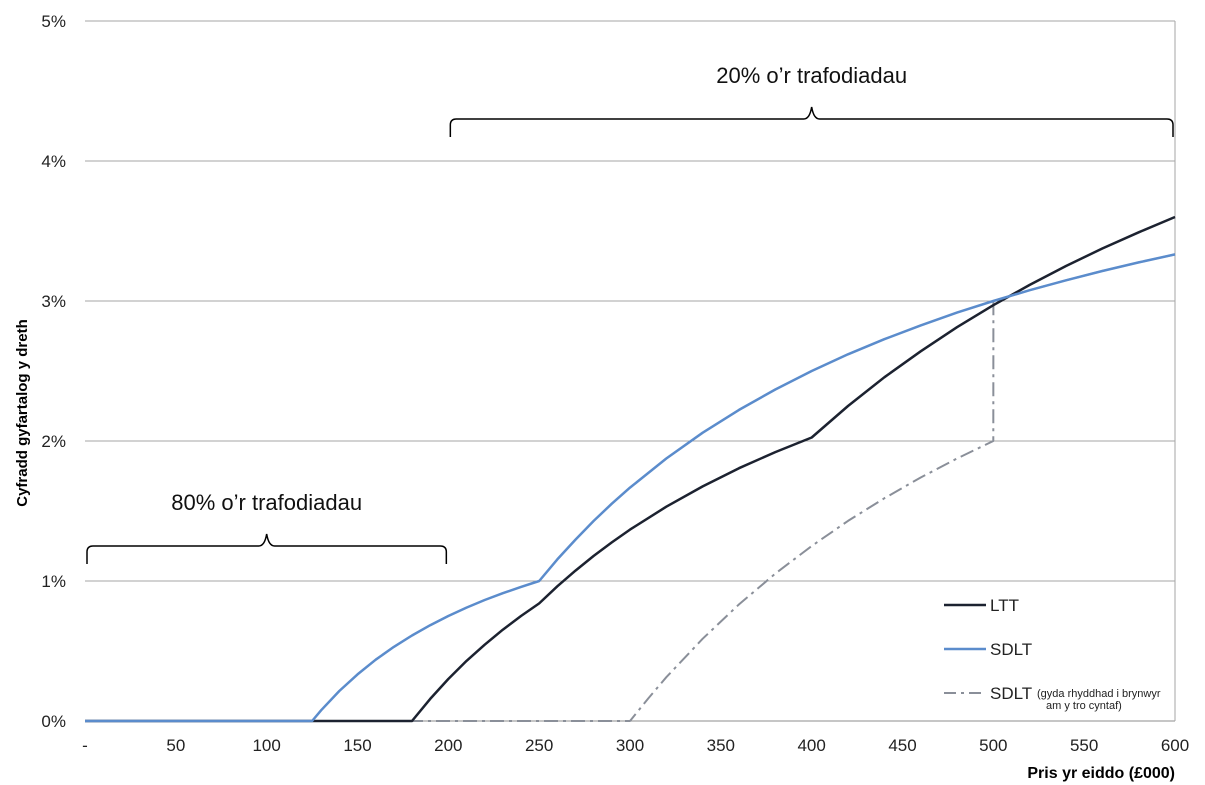 Image resolution: width=1205 pixels, height=785 pixels. I want to click on y-axis-ticks: 0% 1% 2% 3% 4% 5%, so click(53, 371).